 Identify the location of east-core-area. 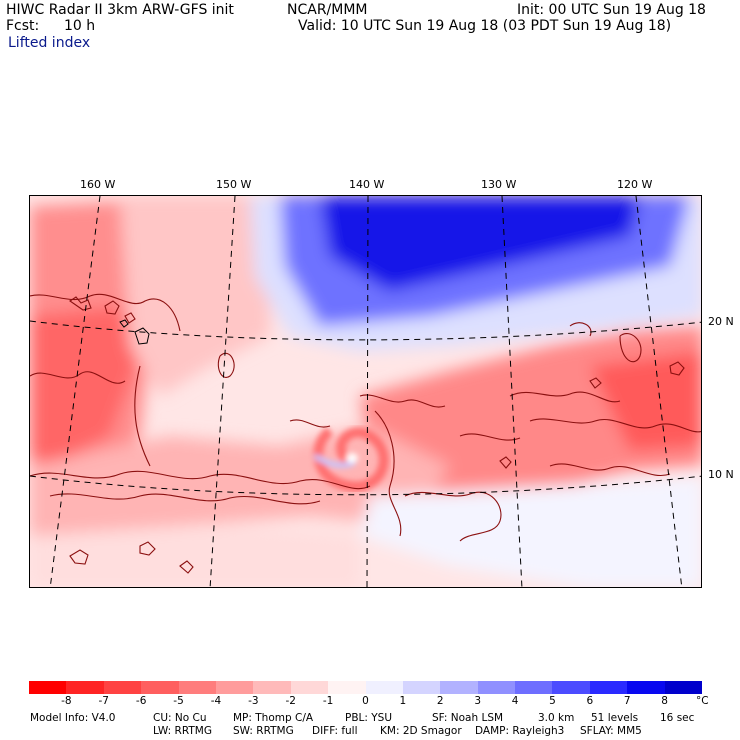
(645, 401).